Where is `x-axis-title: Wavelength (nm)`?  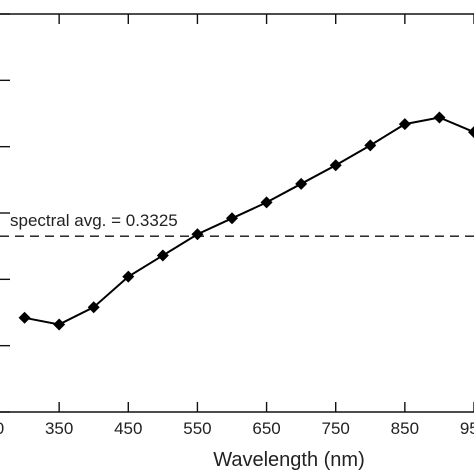
x-axis-title: Wavelength (nm) is located at coordinates (289, 460).